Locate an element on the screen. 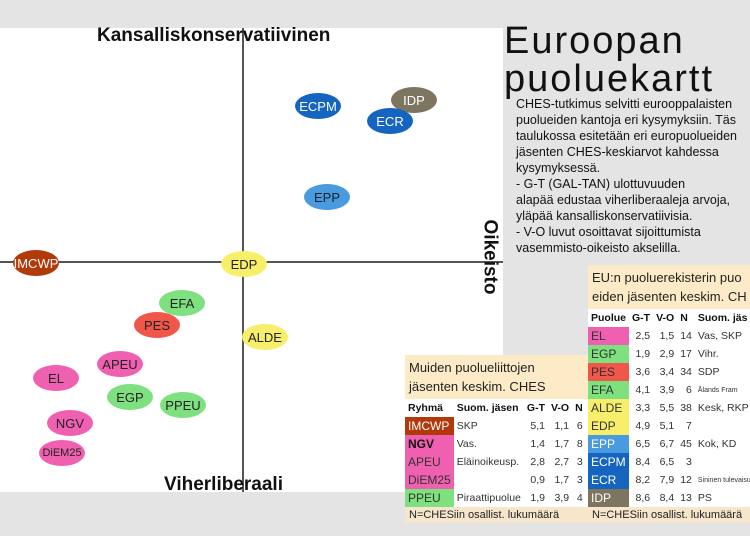 The height and width of the screenshot is (536, 750). party-ellipse-pes: PES is located at coordinates (157, 325).